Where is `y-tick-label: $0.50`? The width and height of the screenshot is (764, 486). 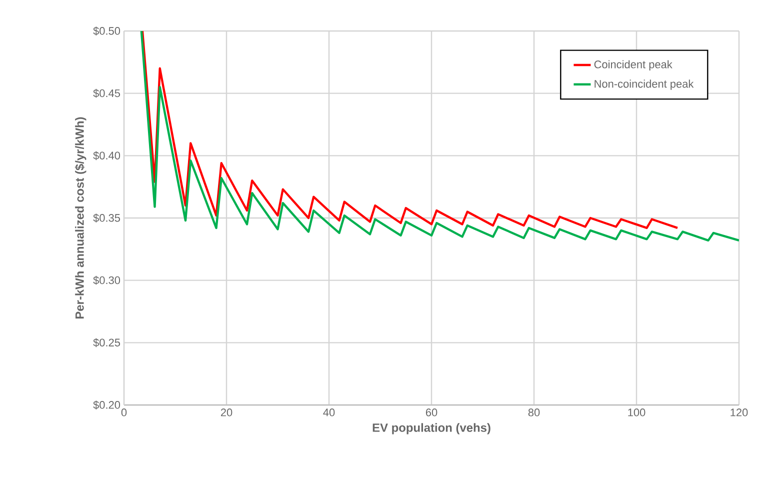
y-tick-label: $0.50 is located at coordinates (106, 31).